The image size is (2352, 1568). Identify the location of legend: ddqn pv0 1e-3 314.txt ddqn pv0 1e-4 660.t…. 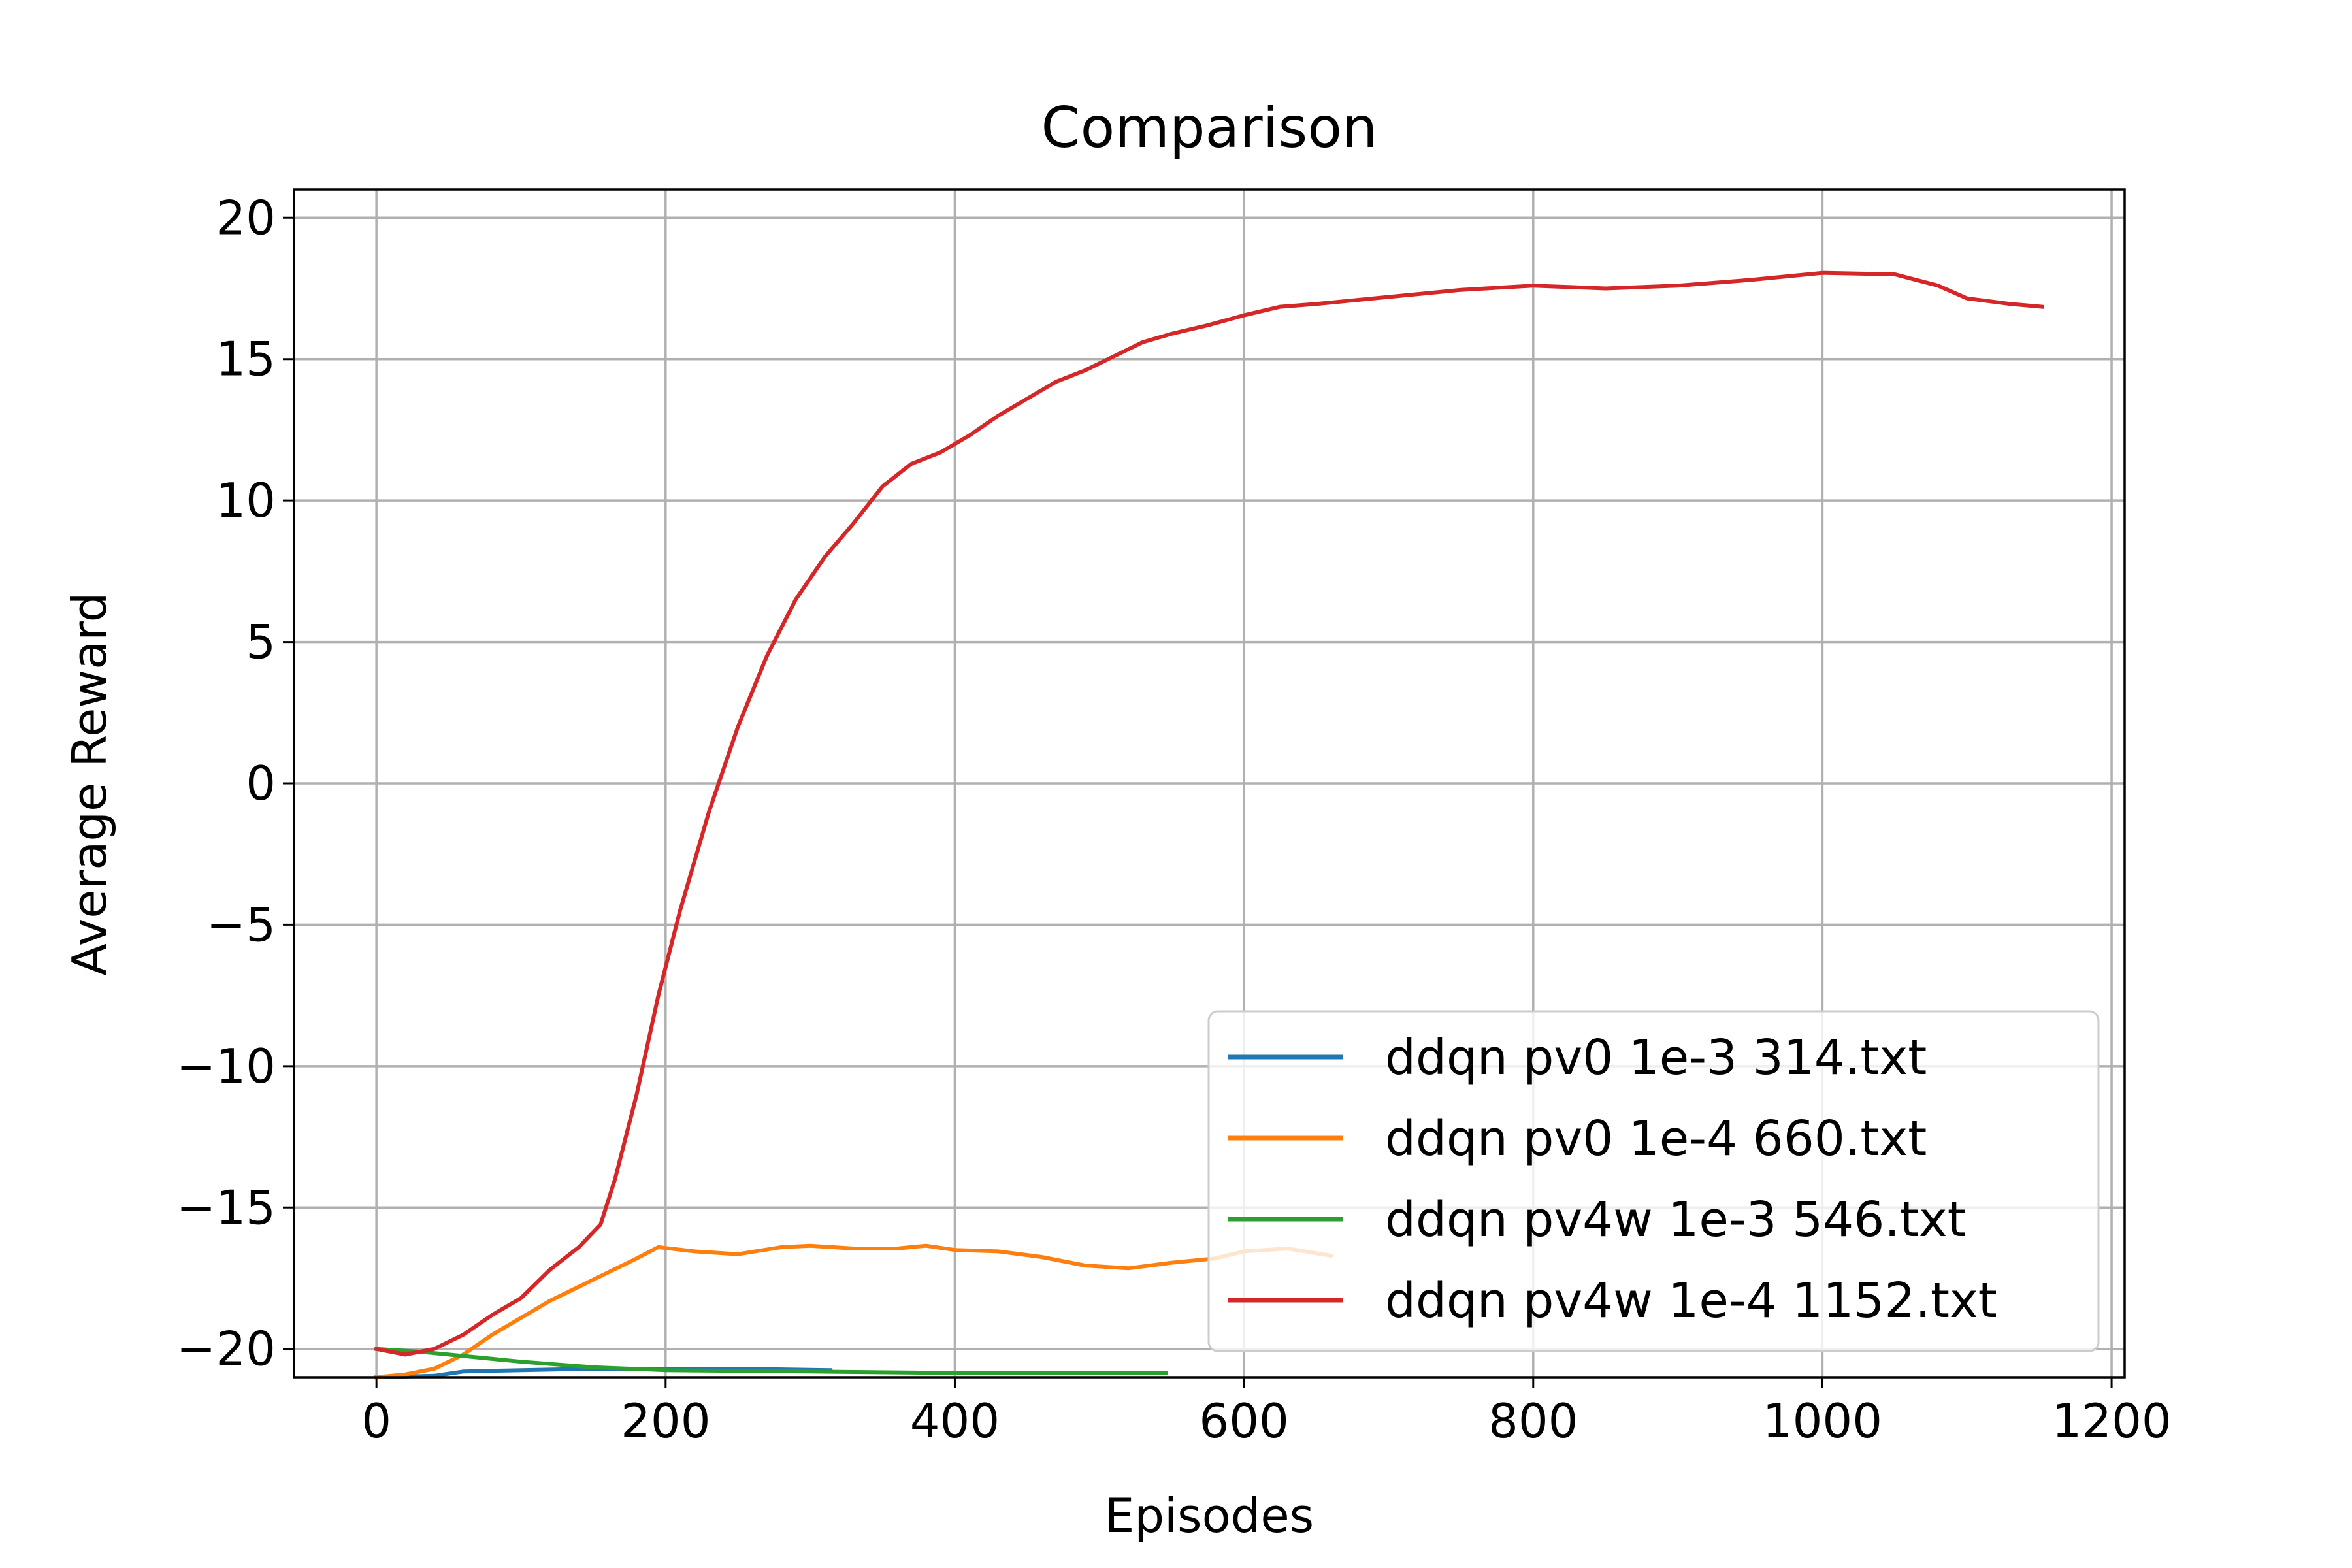
(1653, 1181).